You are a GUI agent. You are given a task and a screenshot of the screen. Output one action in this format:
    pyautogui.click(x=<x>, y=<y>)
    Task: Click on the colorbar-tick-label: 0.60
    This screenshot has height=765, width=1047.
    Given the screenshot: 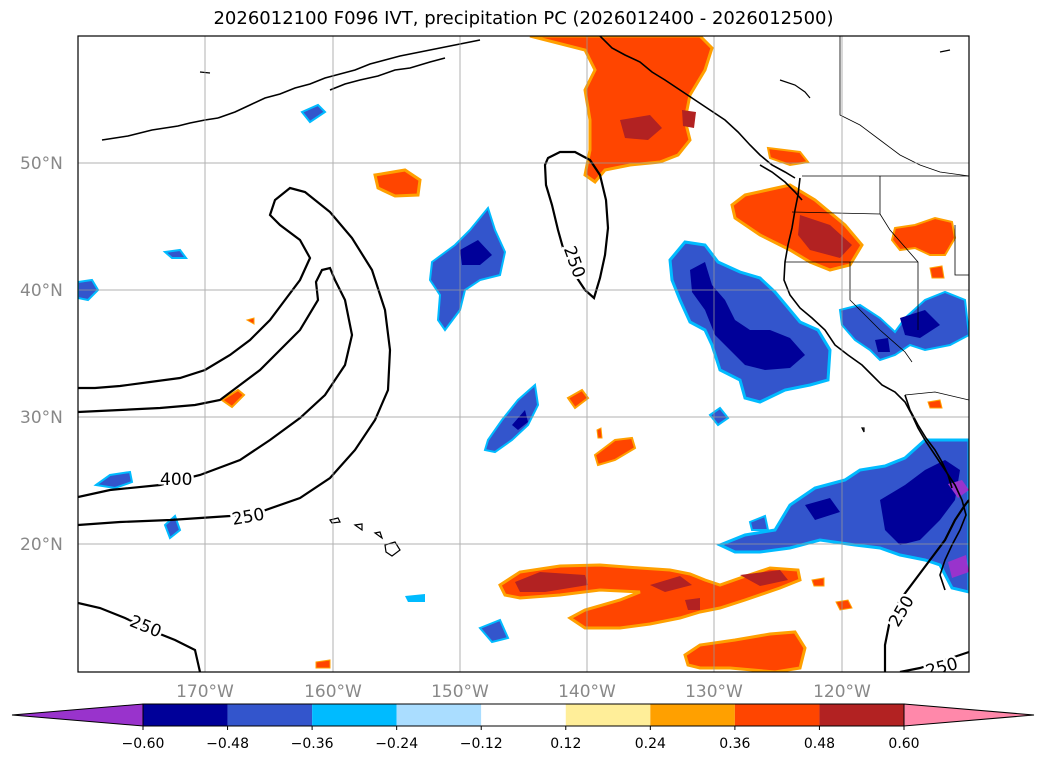 What is the action you would take?
    pyautogui.click(x=903, y=744)
    